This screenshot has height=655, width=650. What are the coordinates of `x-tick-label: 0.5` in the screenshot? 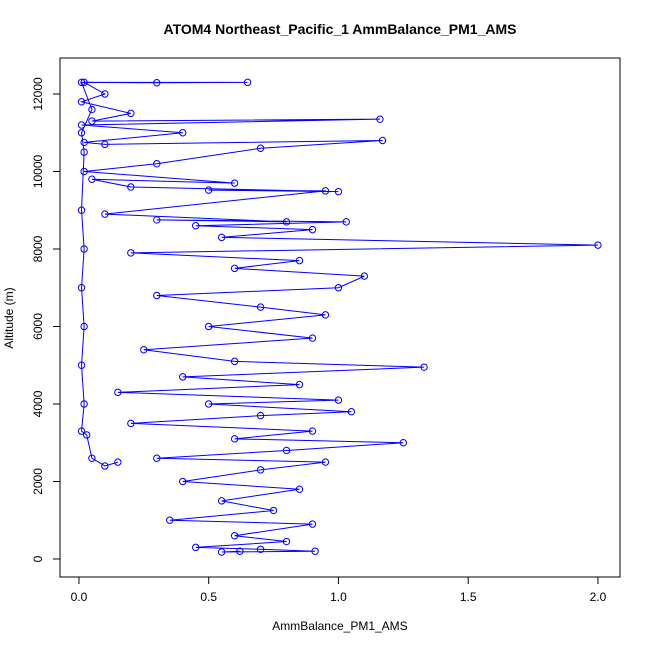 It's located at (208, 597).